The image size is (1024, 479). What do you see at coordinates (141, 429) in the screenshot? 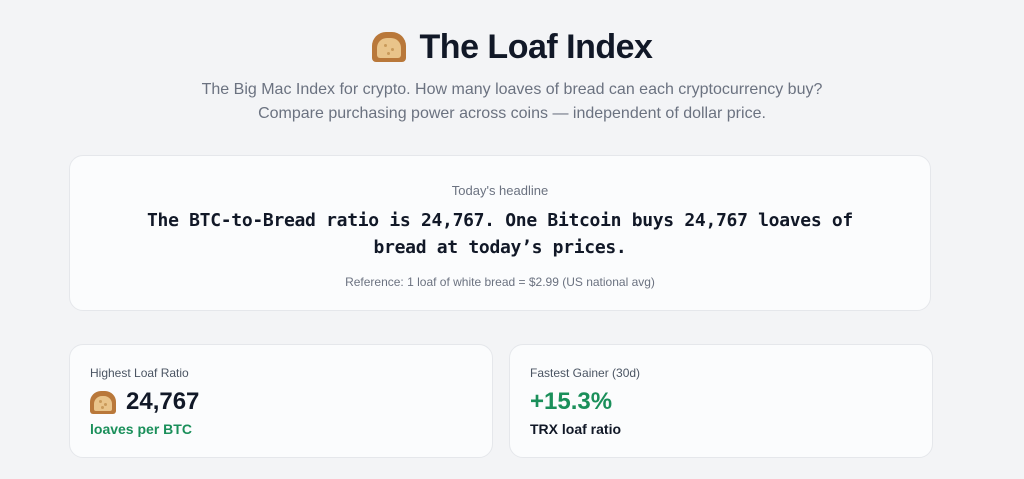
I see `stat-subtitle: loaves per BTC` at bounding box center [141, 429].